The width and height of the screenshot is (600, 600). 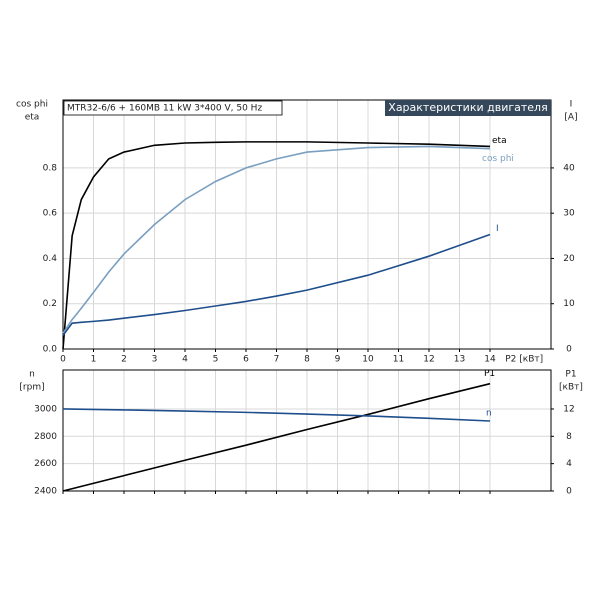 I want to click on chart-subtitle: Характеристики двигателя, so click(x=467, y=107).